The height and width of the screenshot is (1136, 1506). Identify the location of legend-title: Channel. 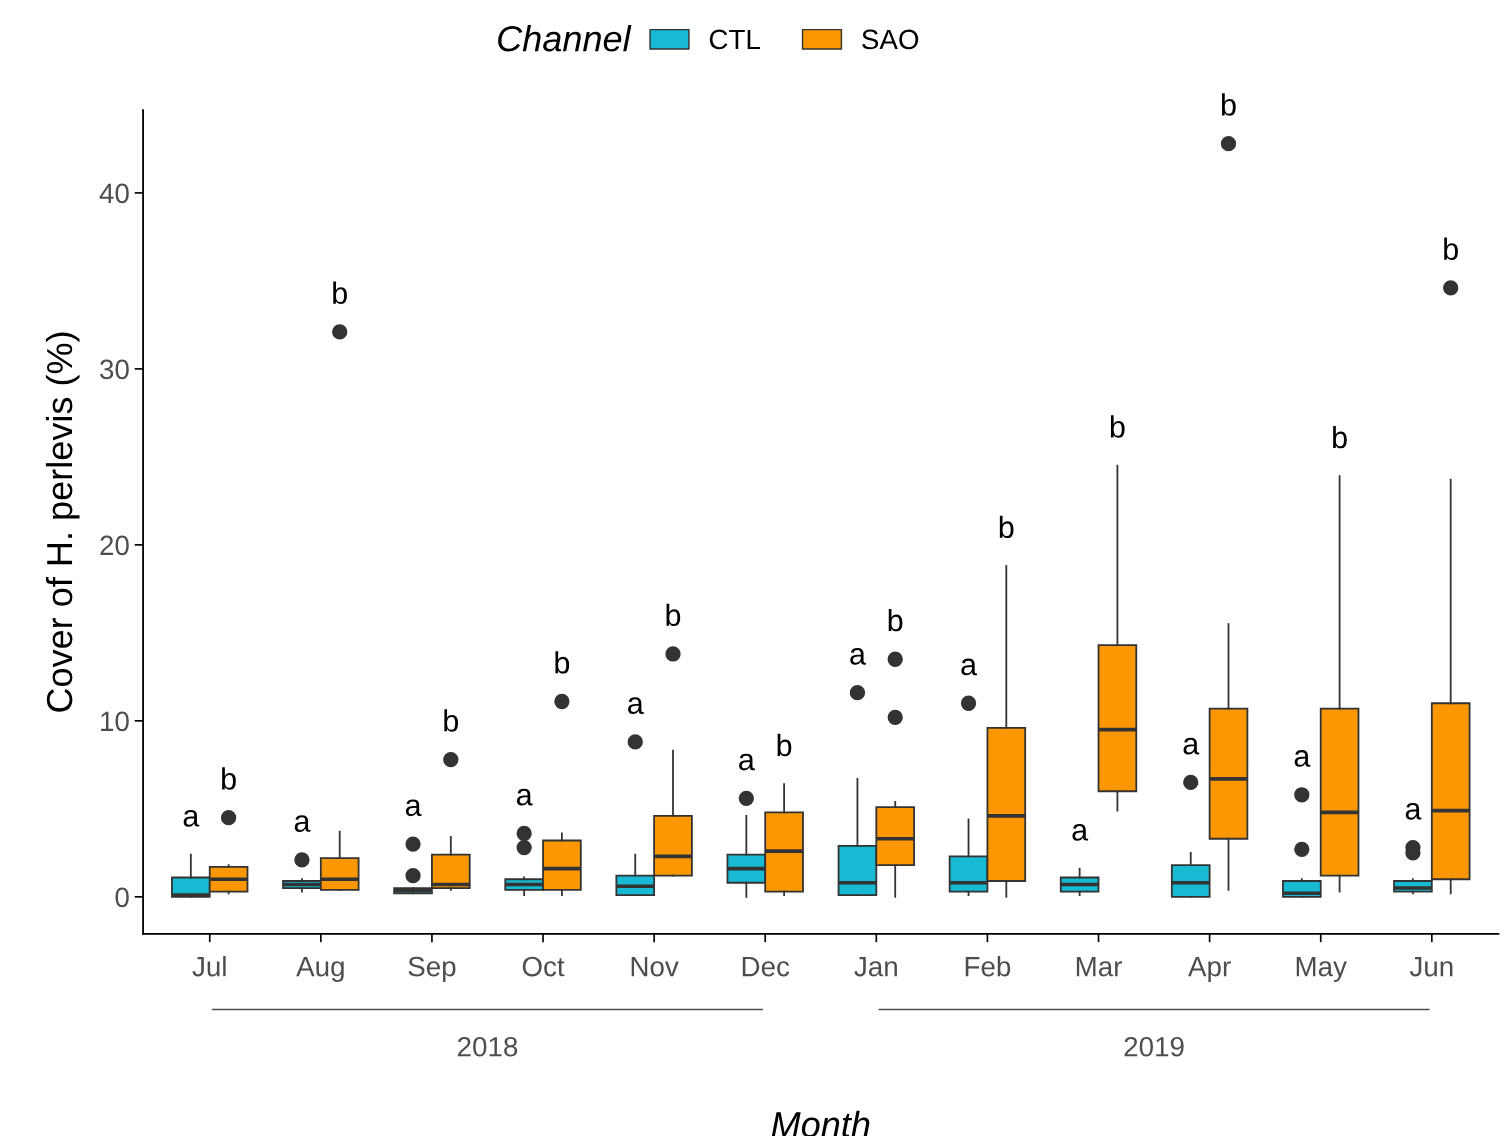
(565, 38).